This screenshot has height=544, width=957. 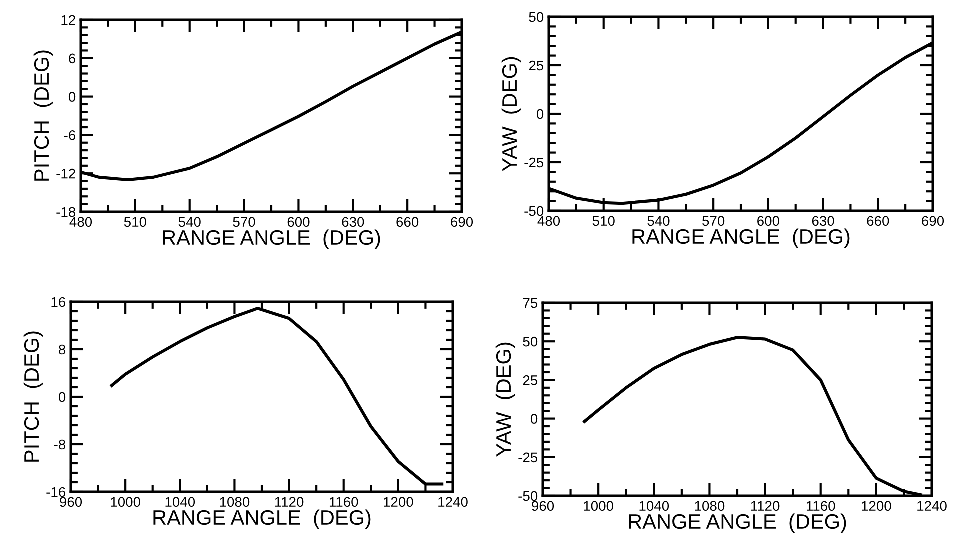 What do you see at coordinates (62, 349) in the screenshot?
I see `y-tick-label: 8` at bounding box center [62, 349].